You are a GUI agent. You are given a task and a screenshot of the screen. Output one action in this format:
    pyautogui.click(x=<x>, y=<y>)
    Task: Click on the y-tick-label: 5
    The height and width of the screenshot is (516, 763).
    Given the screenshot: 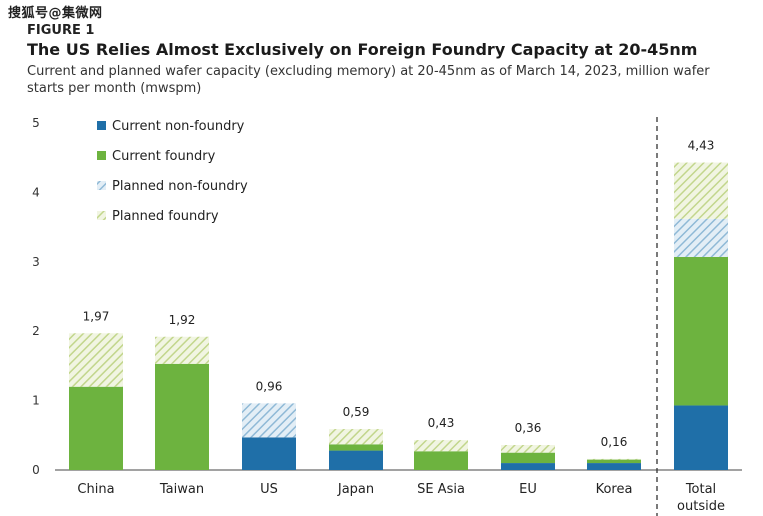 What is the action you would take?
    pyautogui.click(x=36, y=123)
    